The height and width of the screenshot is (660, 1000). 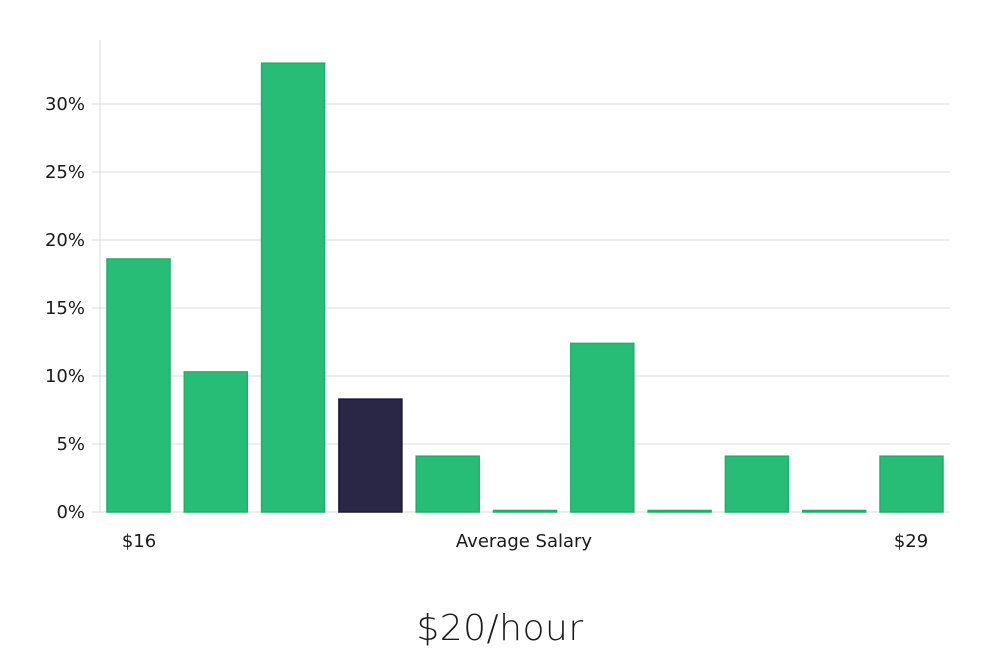 What do you see at coordinates (70, 512) in the screenshot?
I see `y-tick-label: 0%` at bounding box center [70, 512].